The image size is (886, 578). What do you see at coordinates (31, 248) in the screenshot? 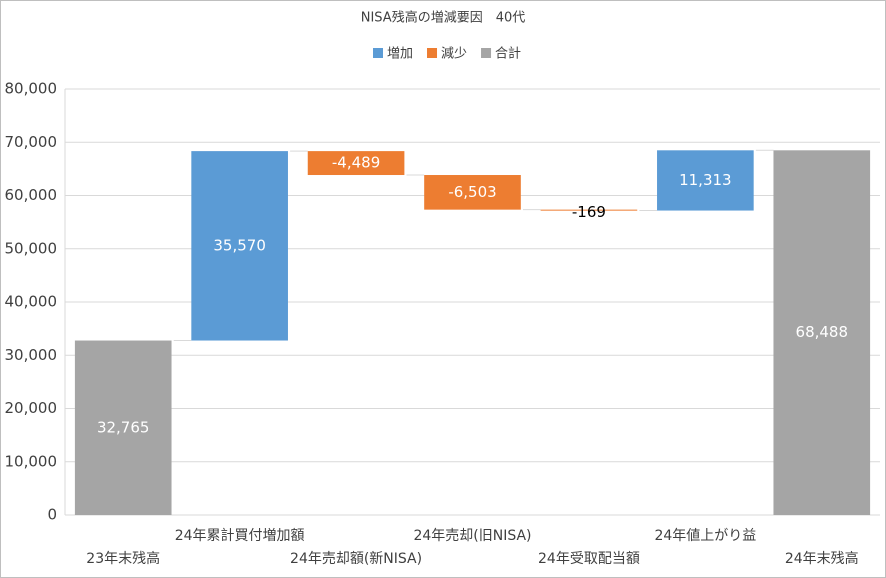
I see `y-tick-label: 50,000` at bounding box center [31, 248].